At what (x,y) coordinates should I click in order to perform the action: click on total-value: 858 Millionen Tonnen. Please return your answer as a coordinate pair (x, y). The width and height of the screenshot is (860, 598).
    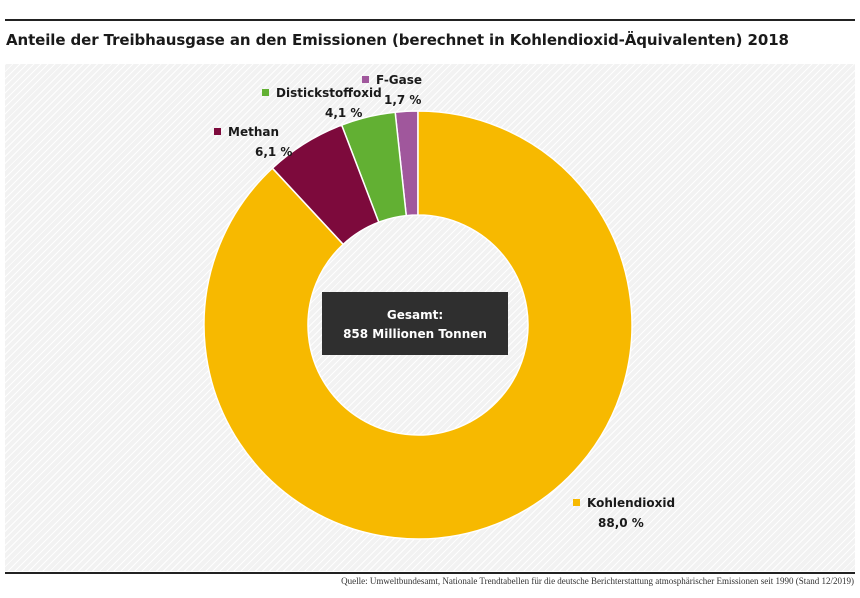
    Looking at the image, I should click on (415, 334).